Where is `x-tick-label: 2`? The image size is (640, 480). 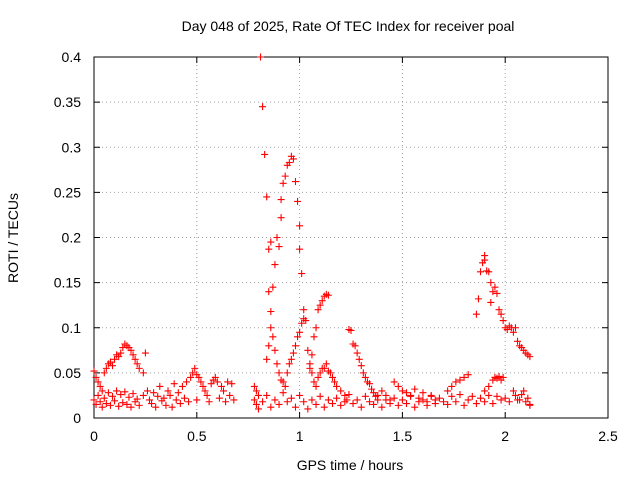
x-tick-label: 2 is located at coordinates (505, 436).